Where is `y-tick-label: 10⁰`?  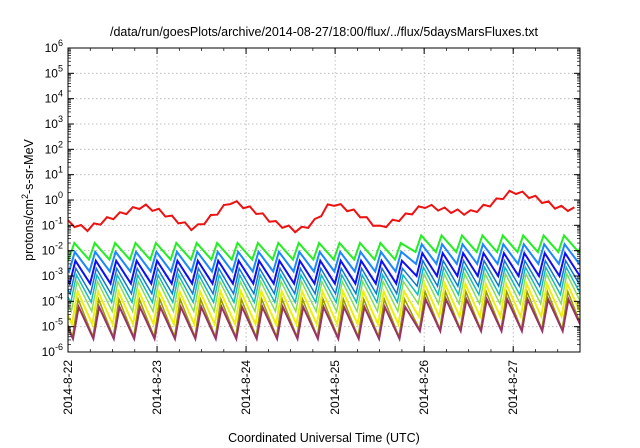 y-tick-label: 10⁰ is located at coordinates (54, 198).